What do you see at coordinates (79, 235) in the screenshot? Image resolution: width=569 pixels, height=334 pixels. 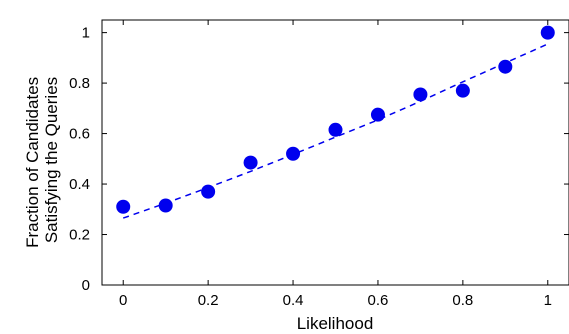 I see `y-tick-label: 0.2` at bounding box center [79, 235].